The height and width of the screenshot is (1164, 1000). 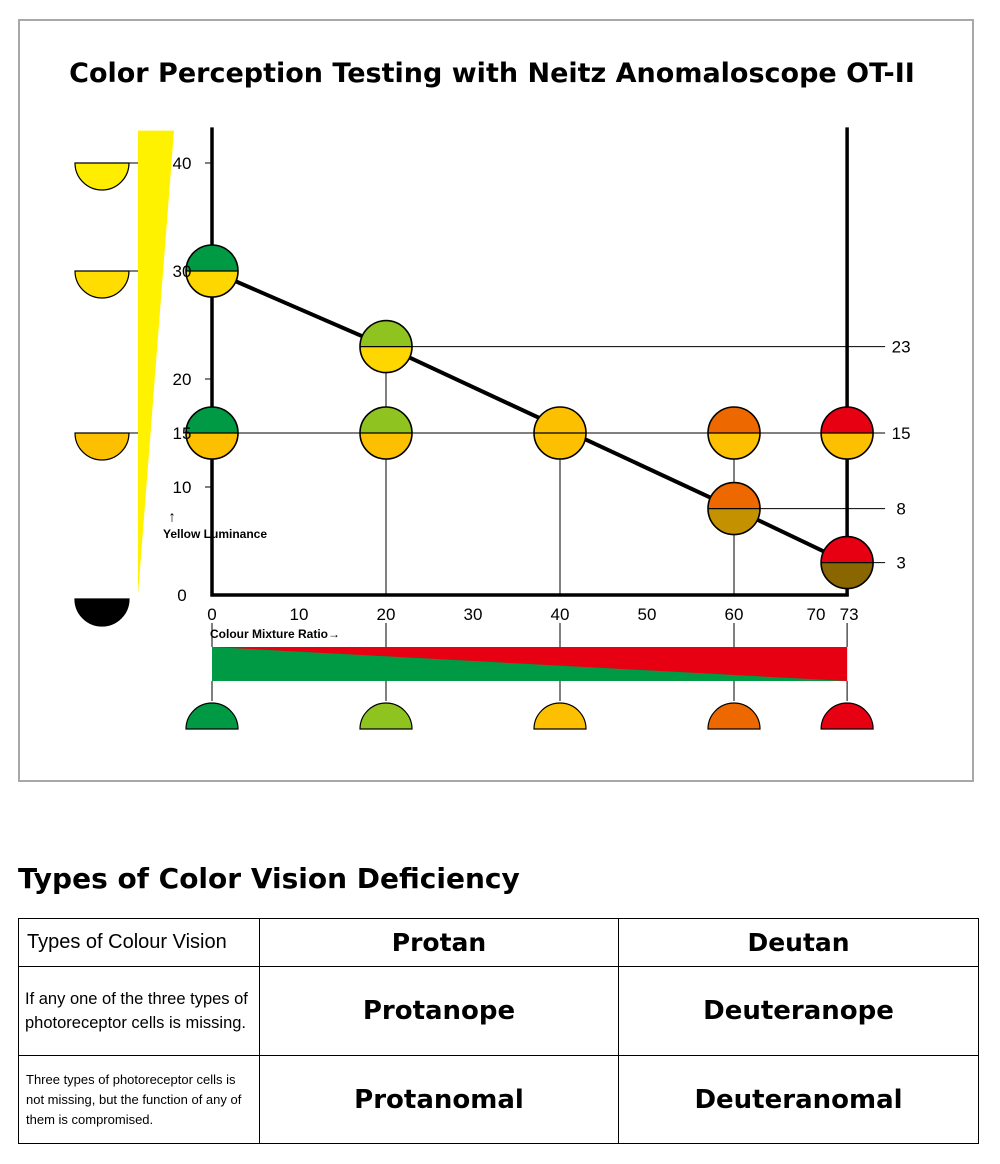 I want to click on x-tick-label: 30, so click(x=473, y=614).